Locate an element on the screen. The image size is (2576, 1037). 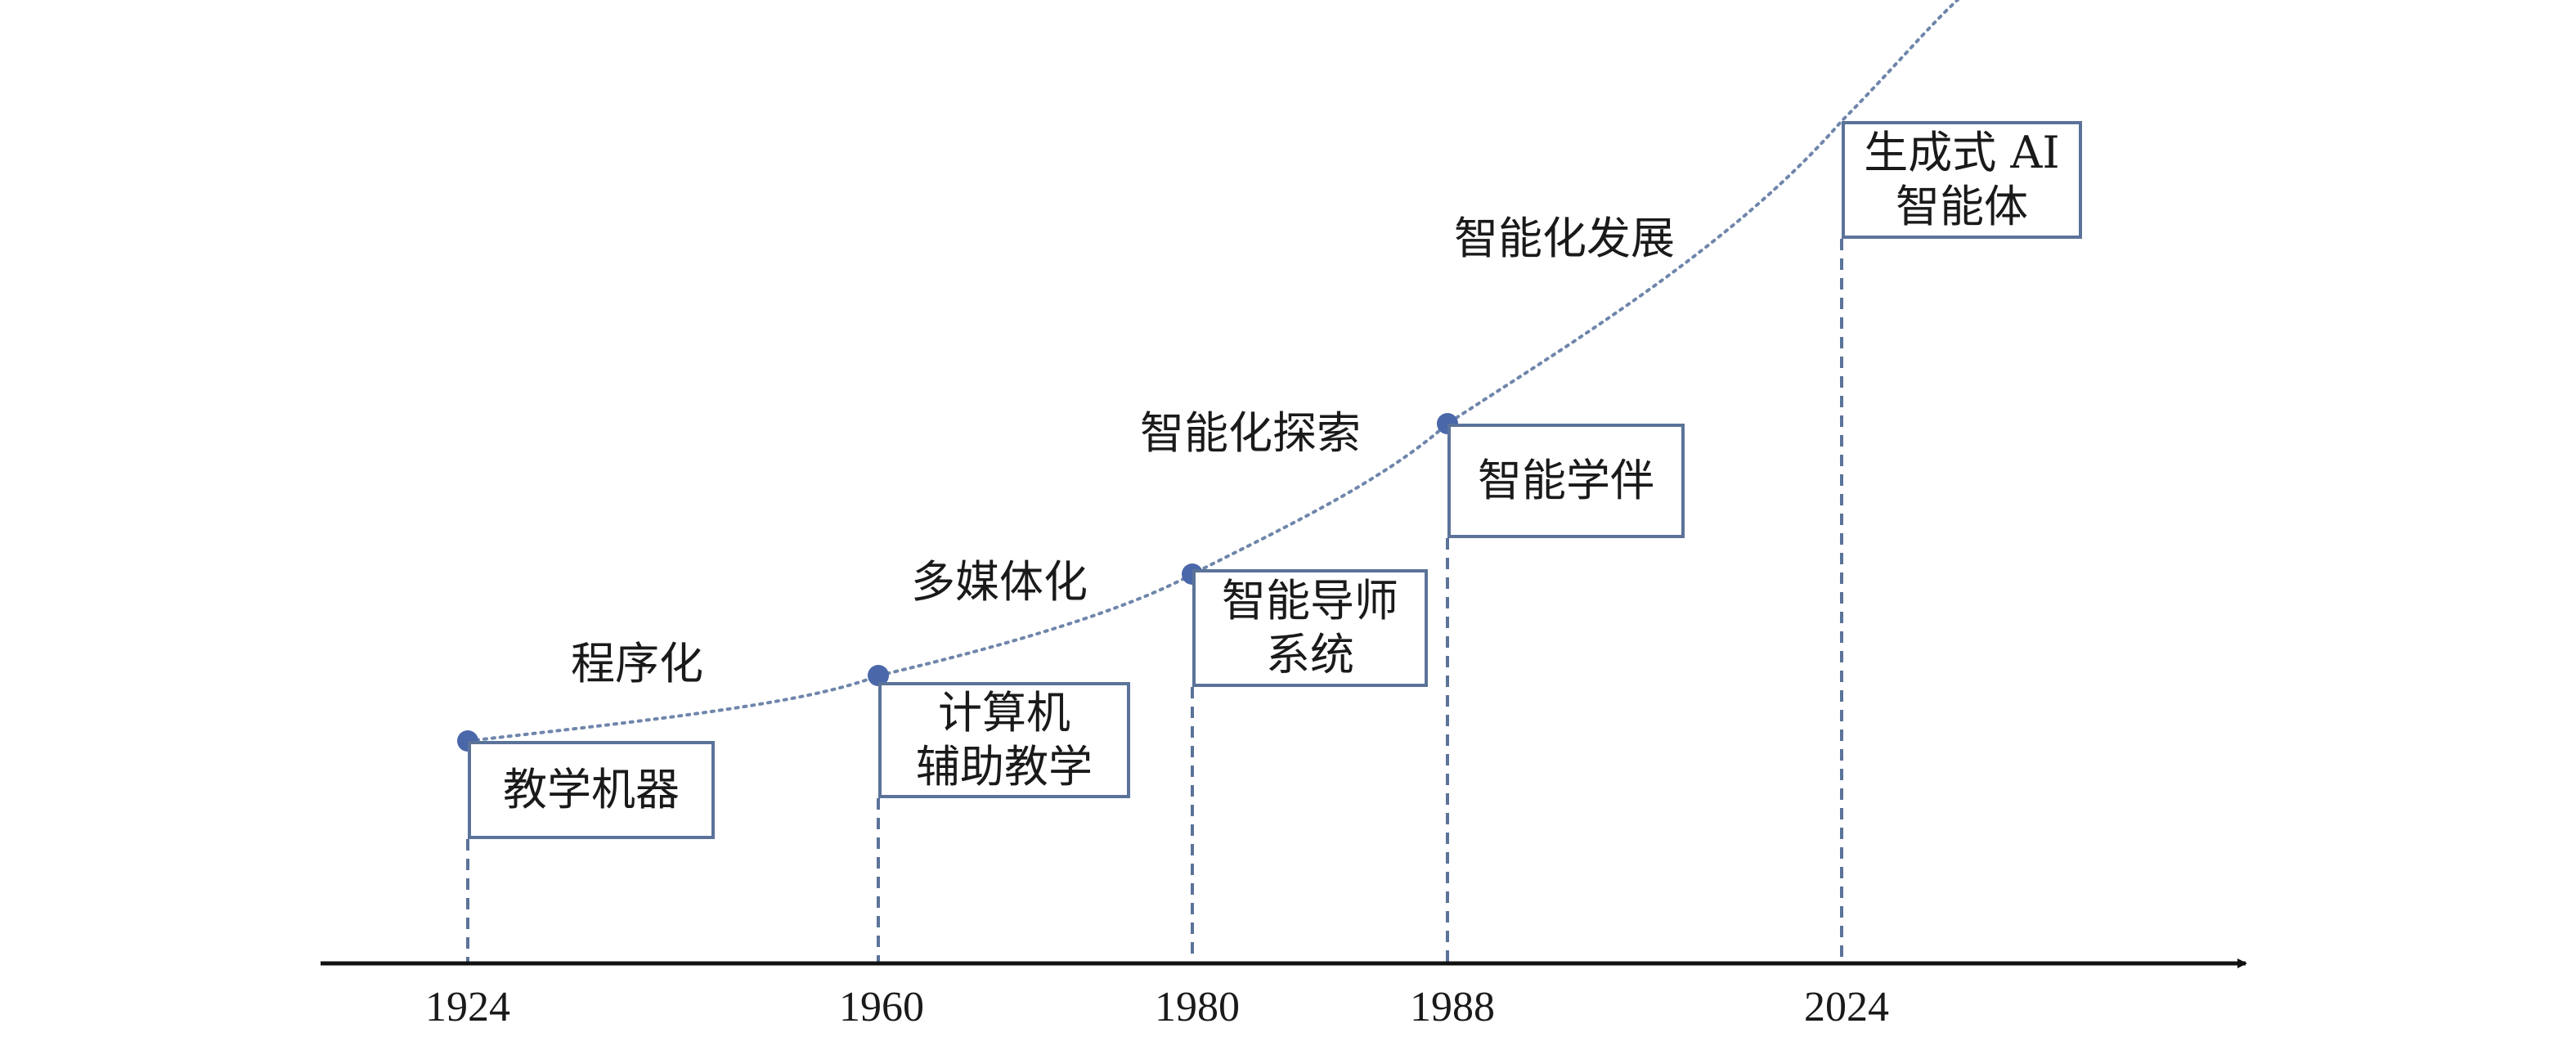
milestone-label-line: 教学机器 is located at coordinates (591, 789).